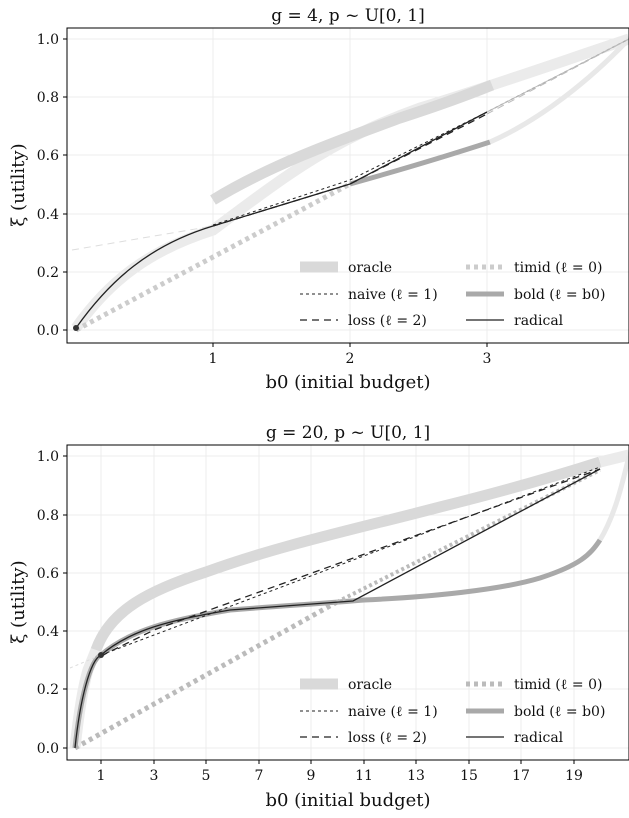 The width and height of the screenshot is (629, 818). What do you see at coordinates (48, 40) in the screenshot?
I see `p1-ytick-5: 1.0` at bounding box center [48, 40].